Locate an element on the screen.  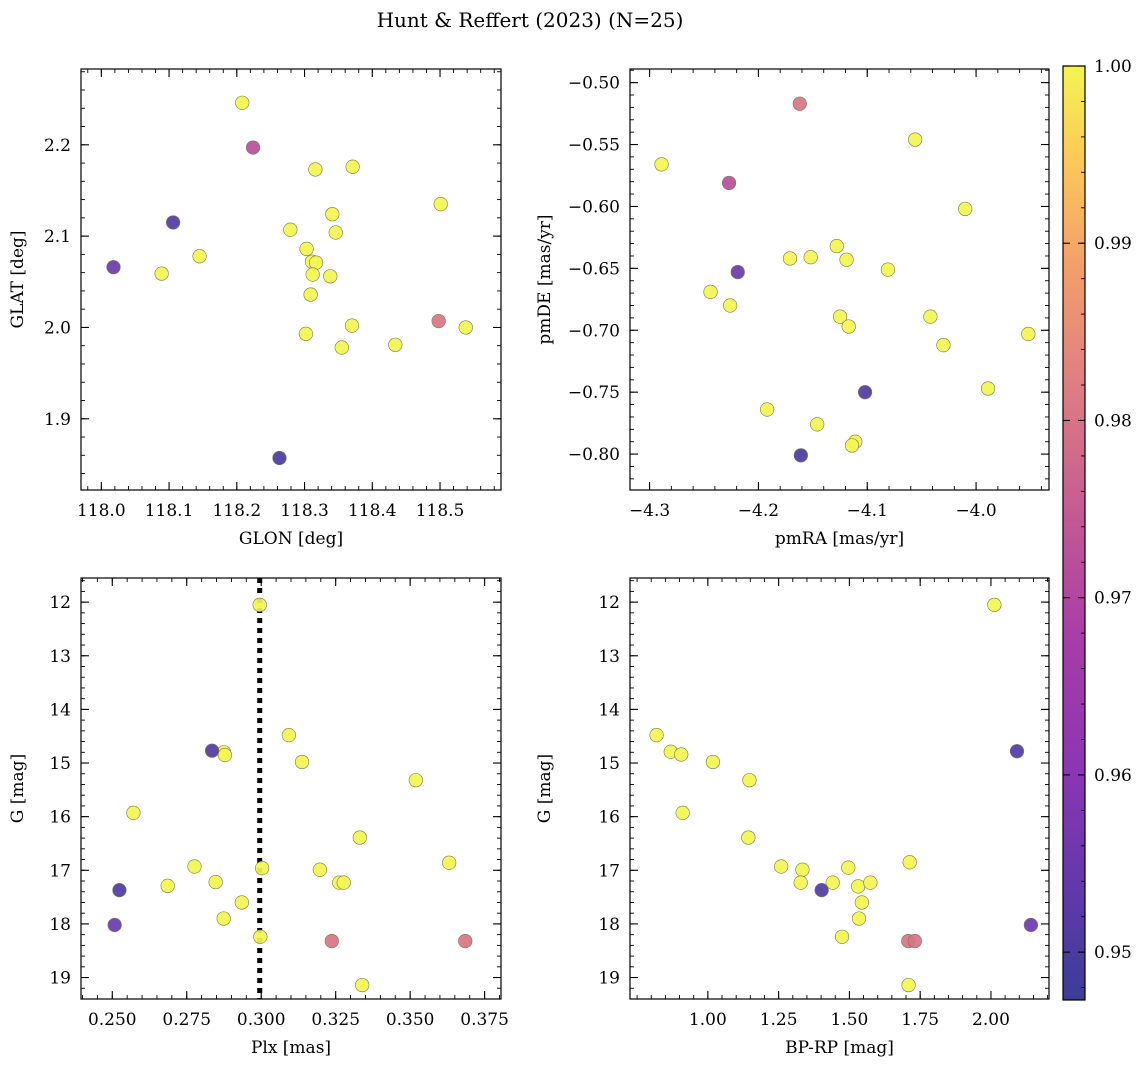
y-tick-label: 2.2 is located at coordinates (57, 146).